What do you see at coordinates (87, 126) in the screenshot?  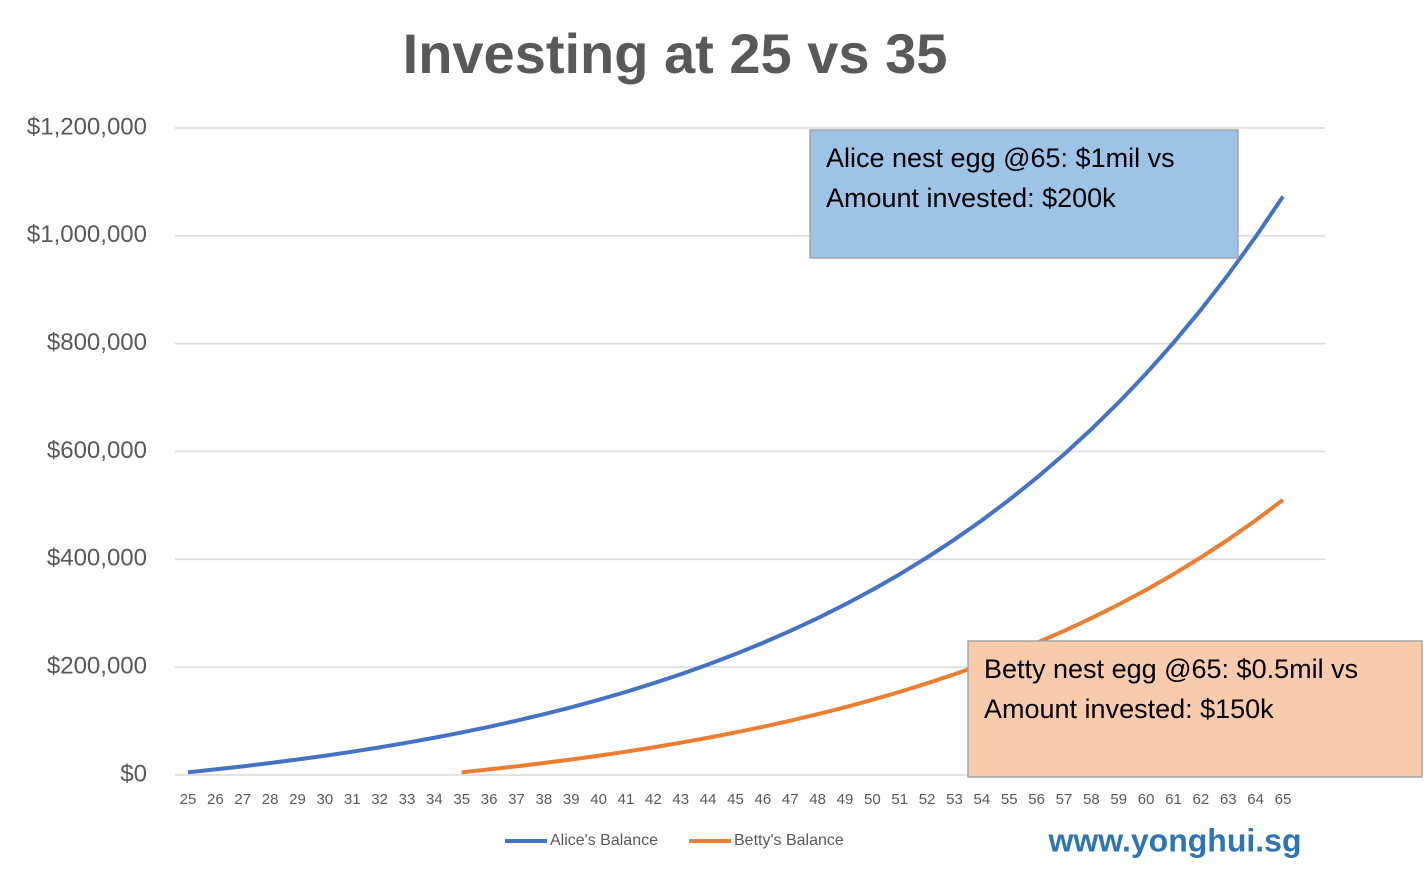 I see `y-tick-label: $1,200,000` at bounding box center [87, 126].